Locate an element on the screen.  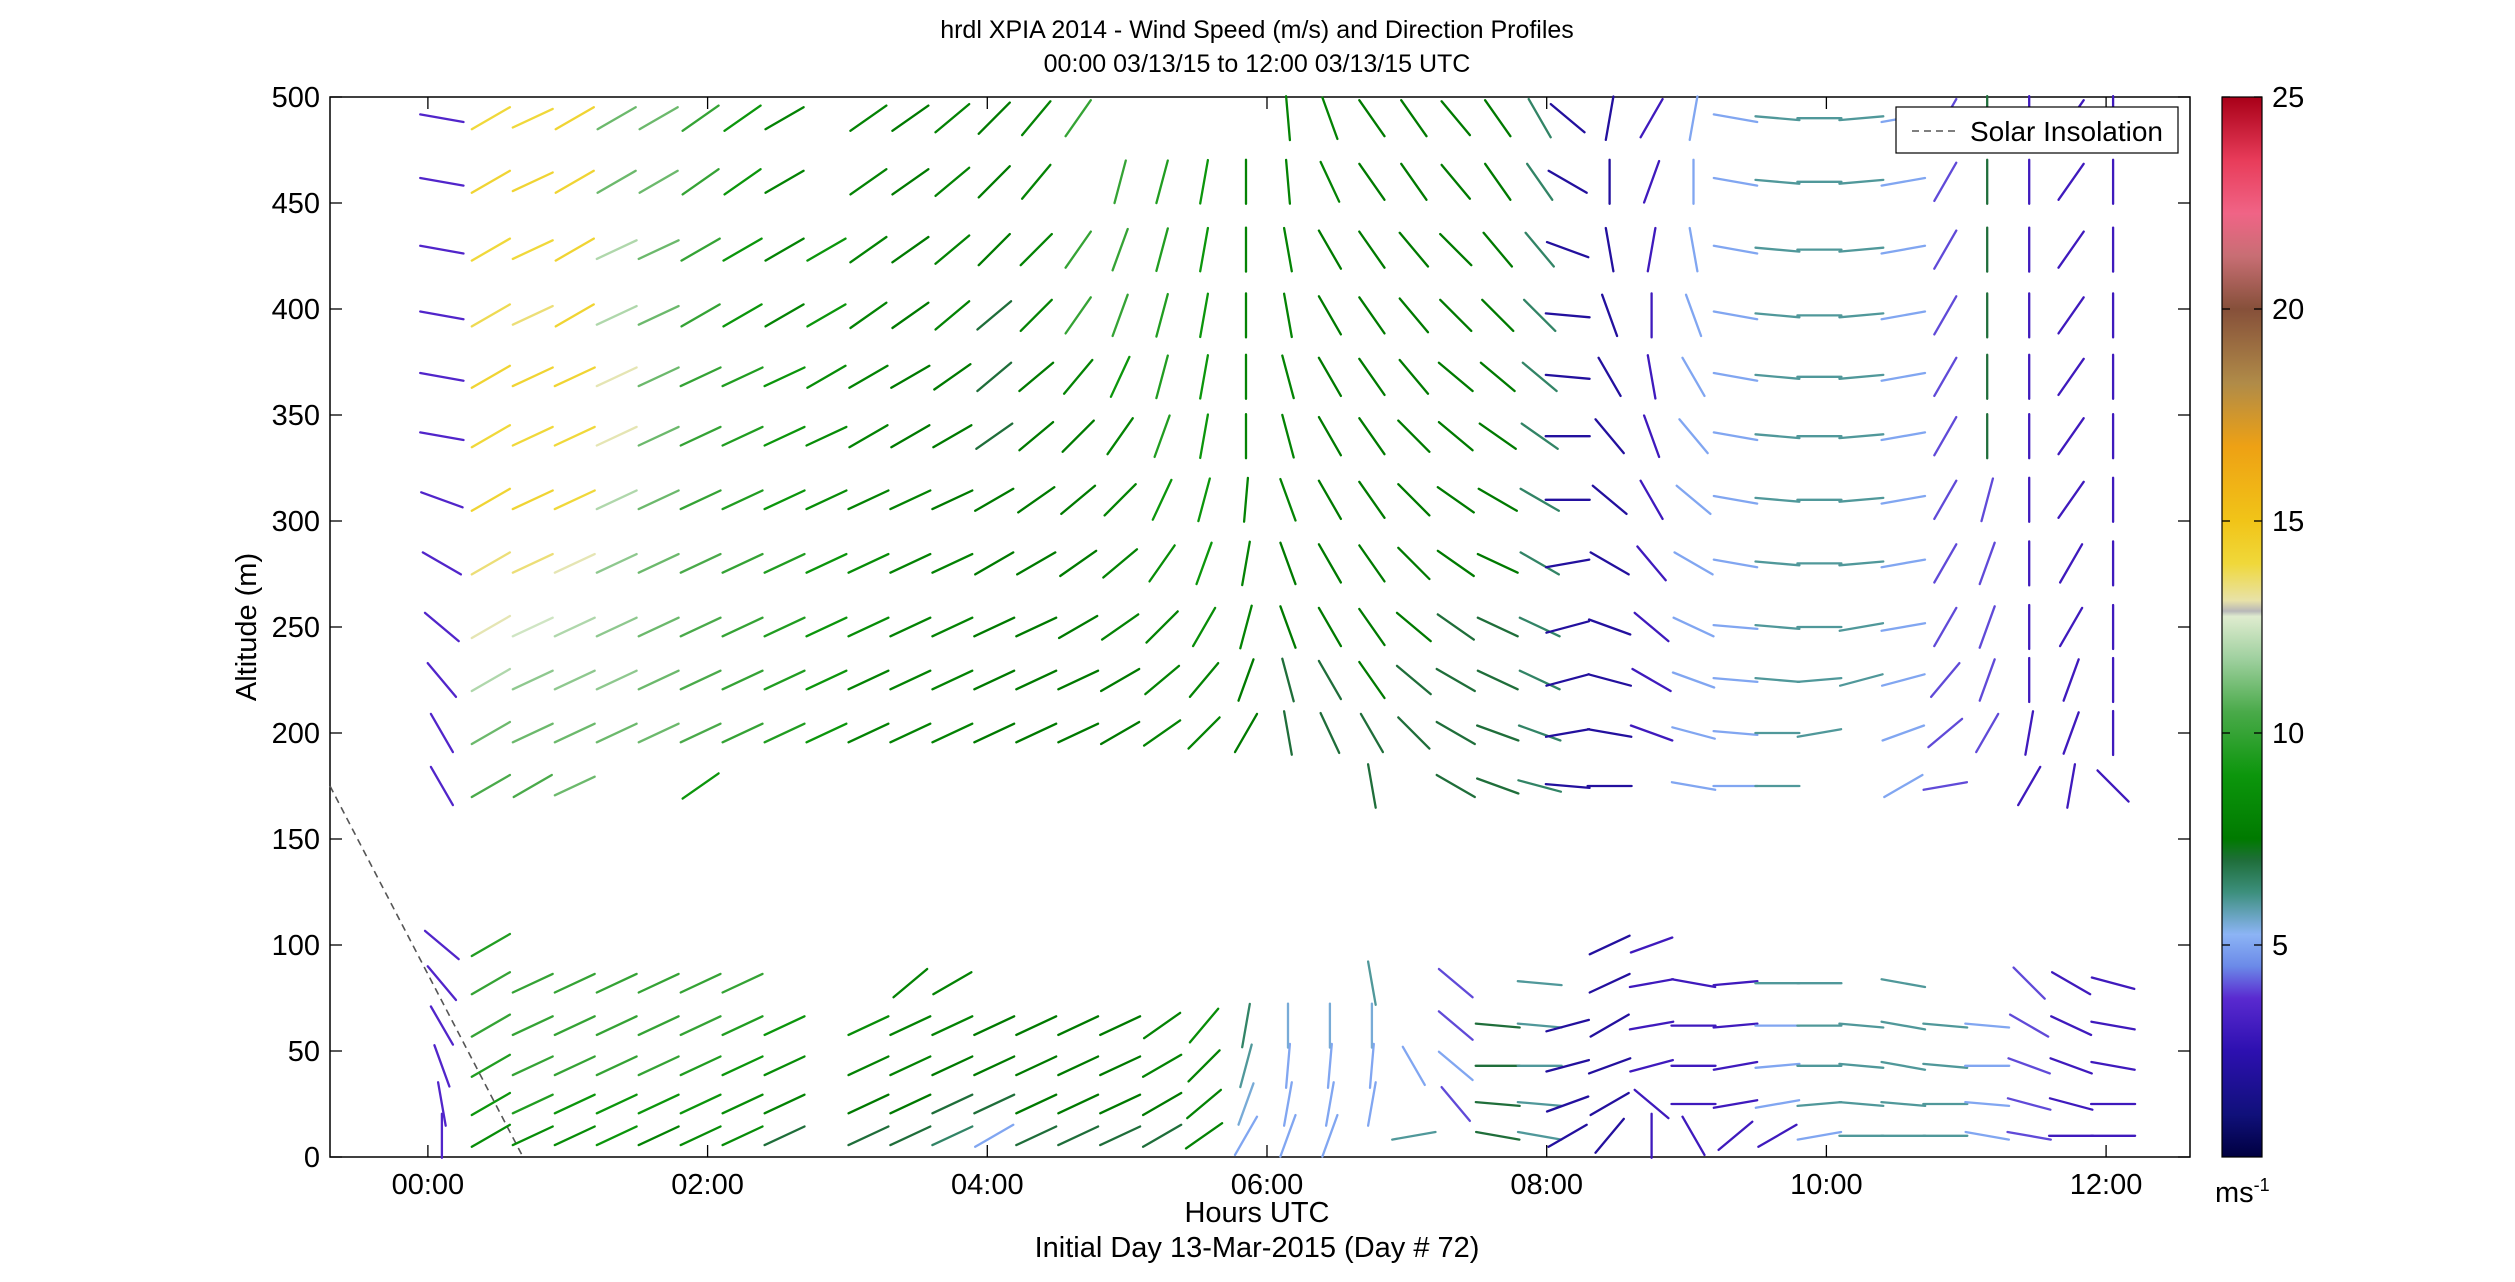
y-tick-label: 500 is located at coordinates (296, 98).